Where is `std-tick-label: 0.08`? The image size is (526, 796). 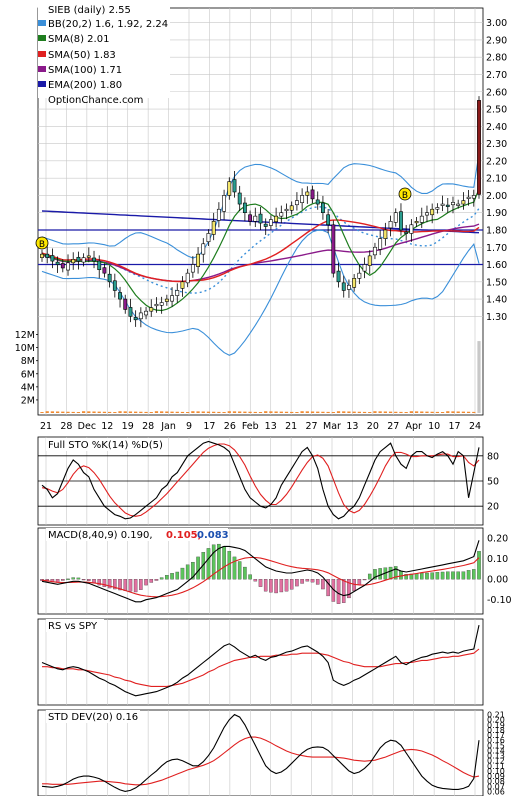
std-tick-label: 0.08 is located at coordinates (496, 781).